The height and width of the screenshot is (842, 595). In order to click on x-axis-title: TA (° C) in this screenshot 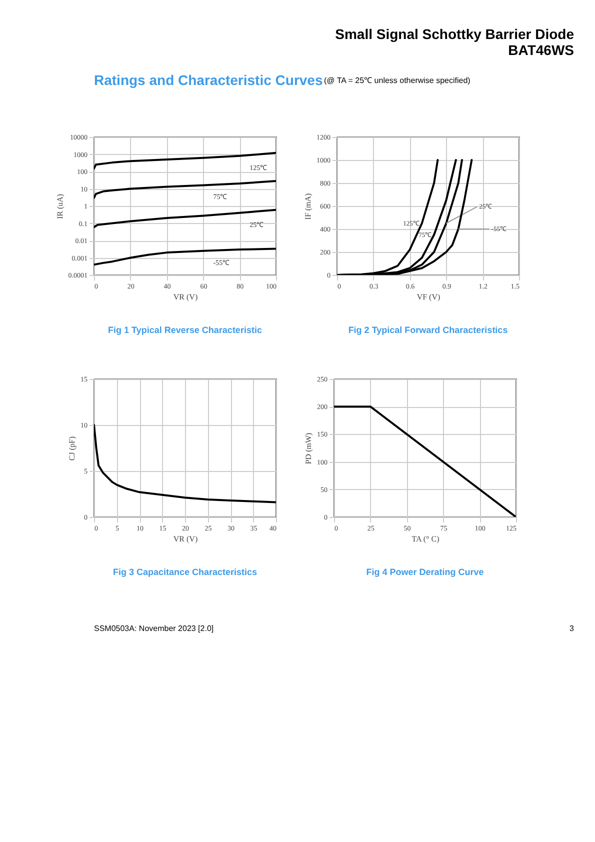, I will do `click(426, 539)`.